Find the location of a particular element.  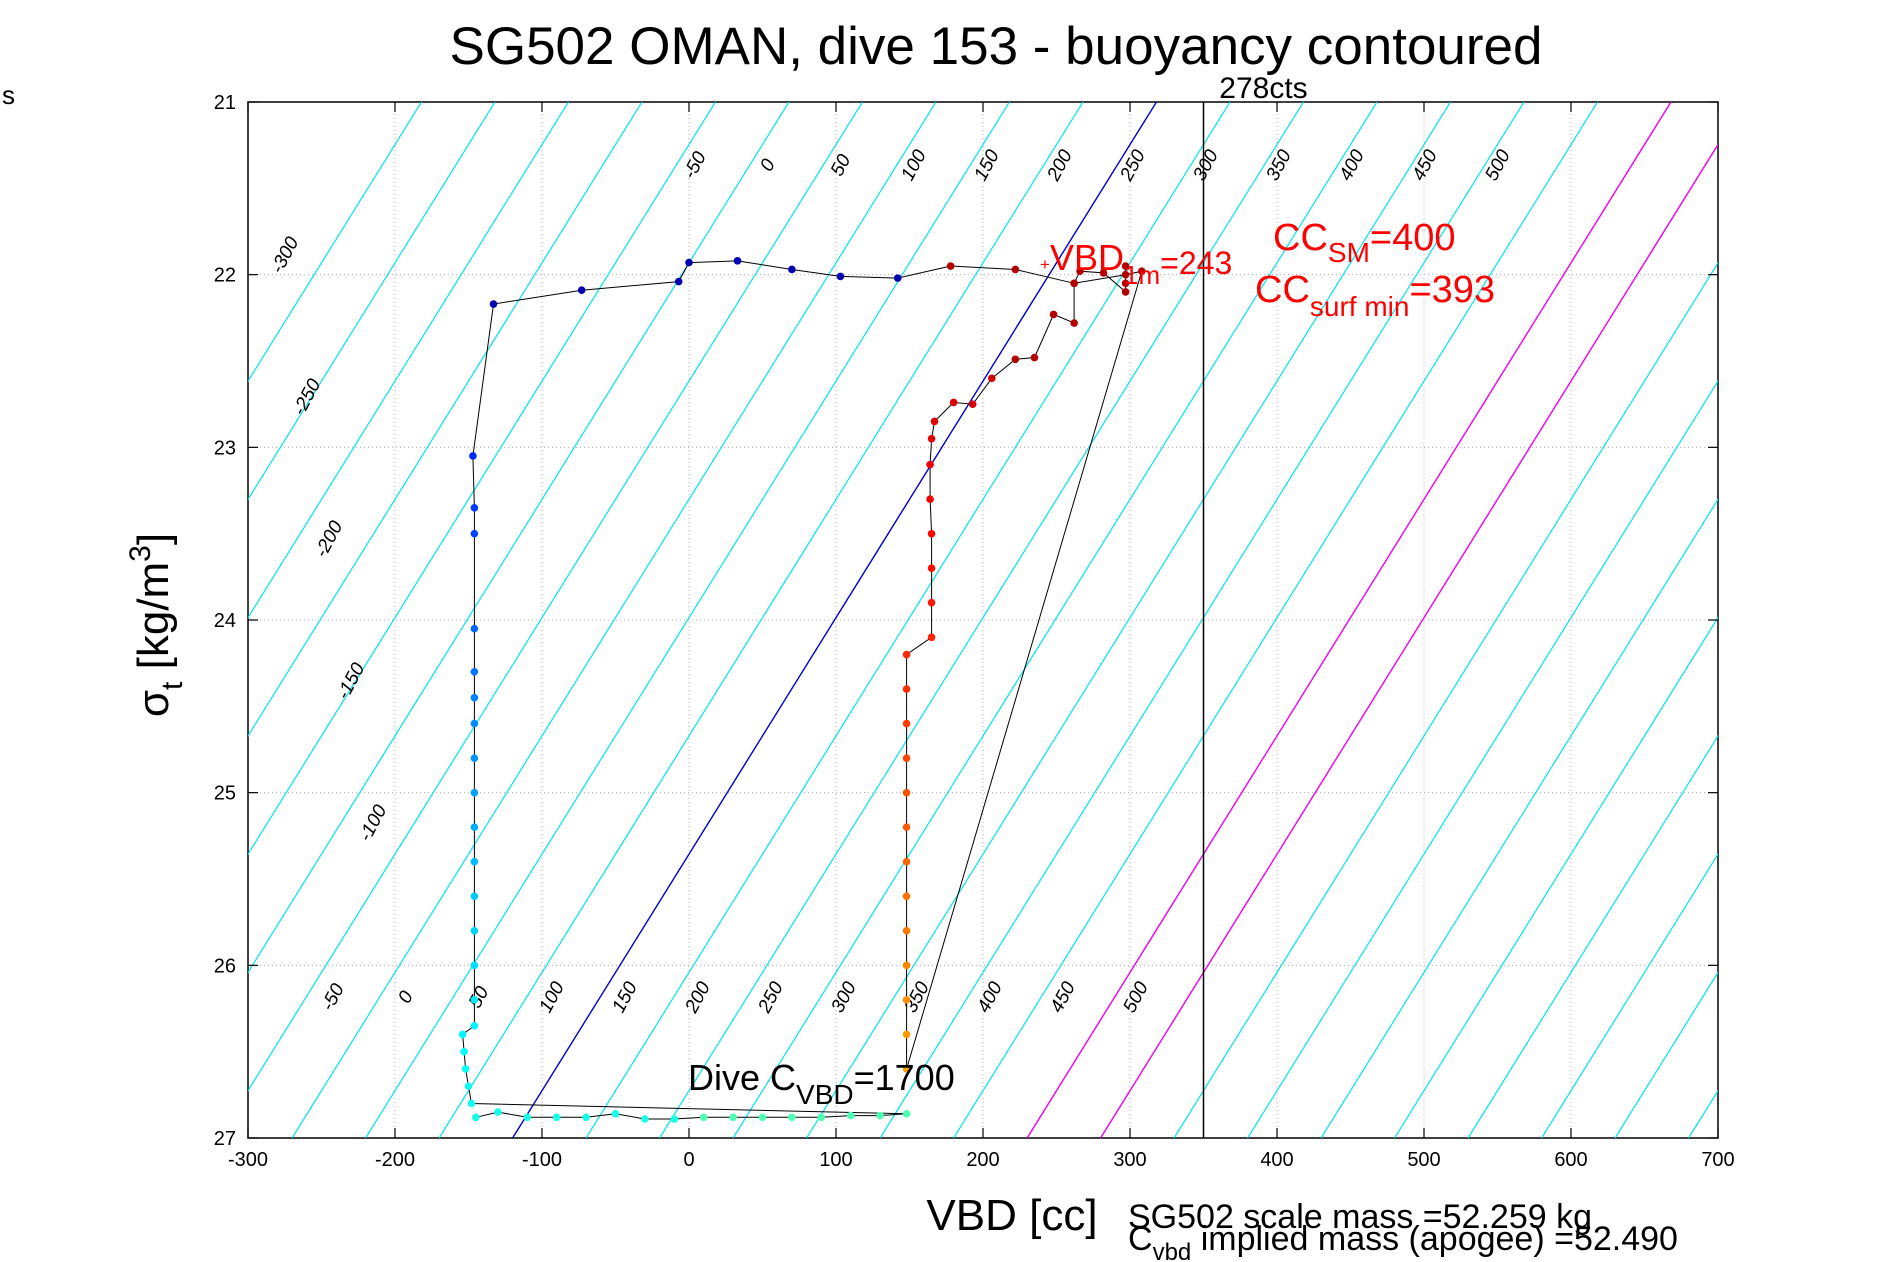

contour-label-bottom: -50 is located at coordinates (333, 997).